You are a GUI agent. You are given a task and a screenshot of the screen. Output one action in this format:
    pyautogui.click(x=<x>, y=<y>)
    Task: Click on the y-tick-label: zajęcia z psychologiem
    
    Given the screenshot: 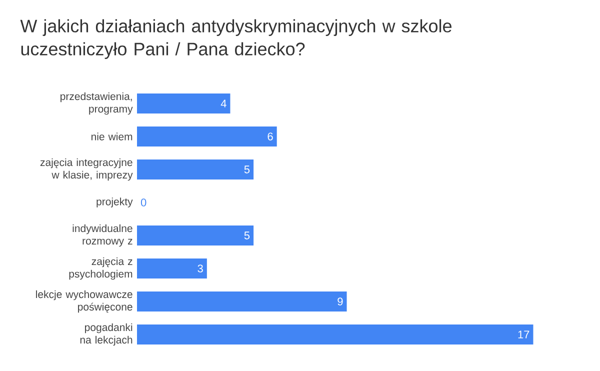 What is the action you would take?
    pyautogui.click(x=100, y=268)
    